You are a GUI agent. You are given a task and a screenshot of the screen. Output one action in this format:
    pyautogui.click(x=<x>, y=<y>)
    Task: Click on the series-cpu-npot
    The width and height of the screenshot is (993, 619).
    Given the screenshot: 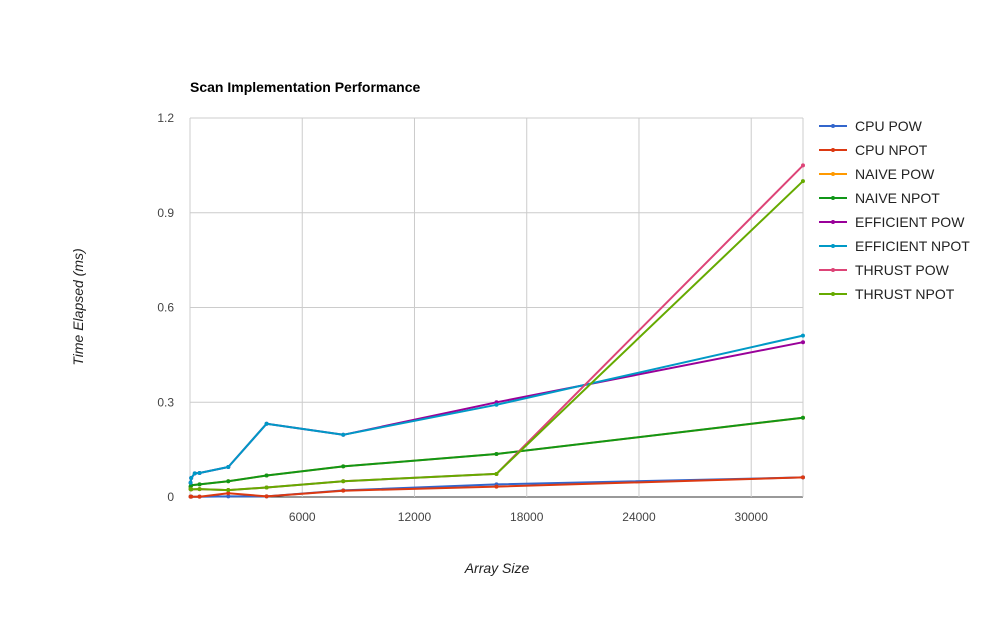 What is the action you would take?
    pyautogui.click(x=496, y=487)
    